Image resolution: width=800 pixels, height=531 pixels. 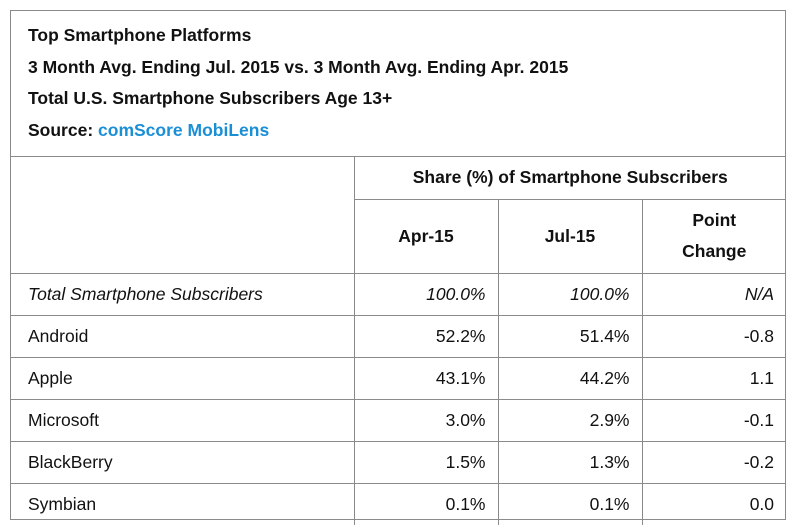 I want to click on cell-apr15: 100.0%, so click(x=426, y=294).